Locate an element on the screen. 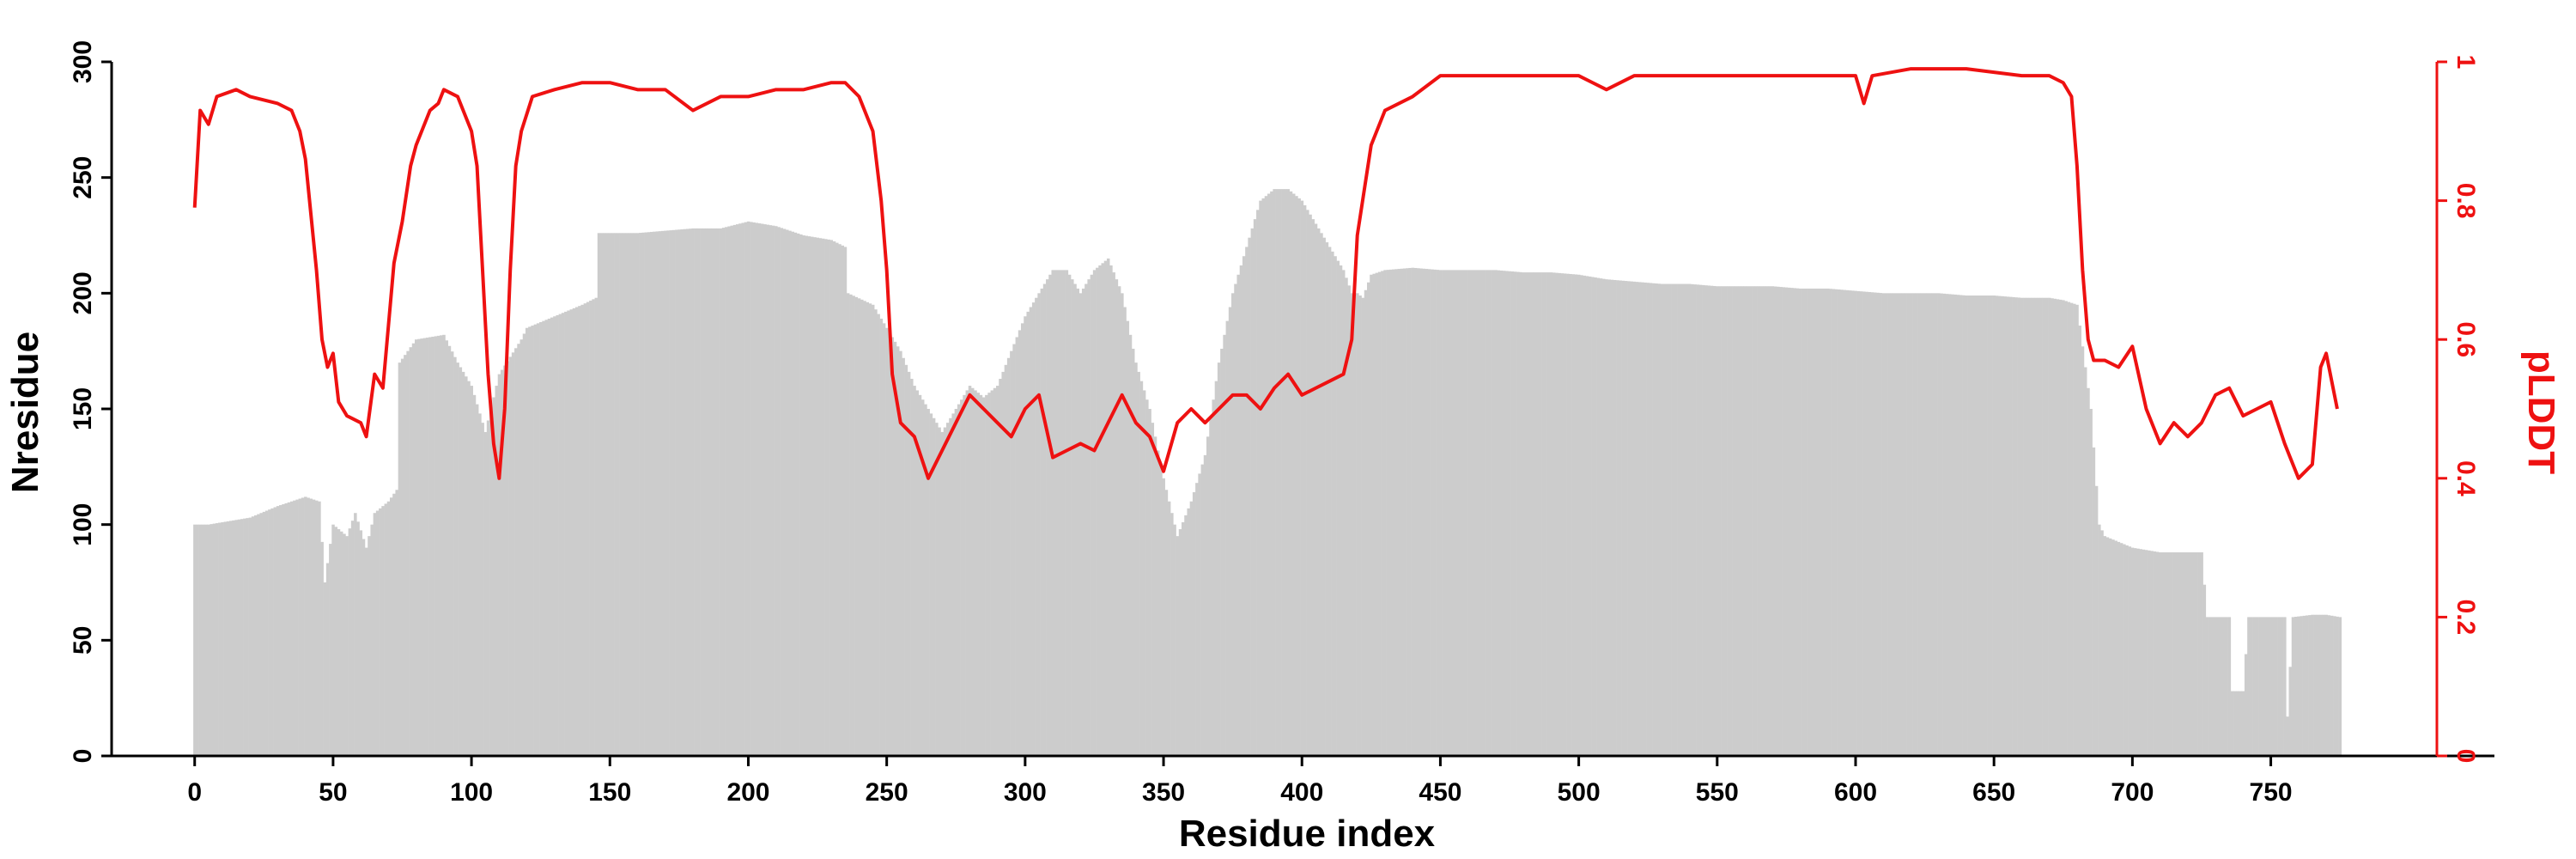 This screenshot has width=2576, height=859. y-left-tick-label: 150 is located at coordinates (83, 408).